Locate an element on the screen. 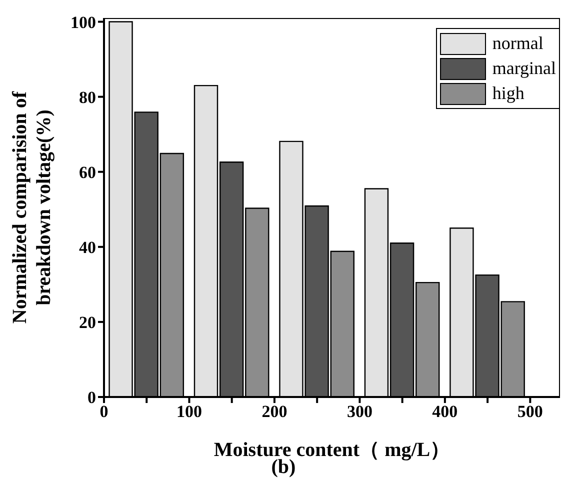  x-tick-label: 300 is located at coordinates (359, 412).